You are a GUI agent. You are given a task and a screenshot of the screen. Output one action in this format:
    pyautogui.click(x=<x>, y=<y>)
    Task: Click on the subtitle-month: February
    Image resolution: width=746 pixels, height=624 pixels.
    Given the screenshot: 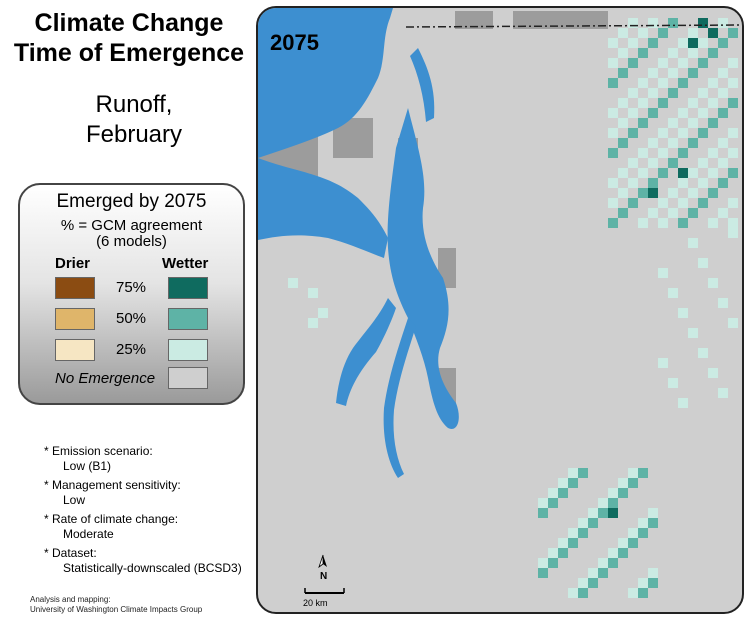 What is the action you would take?
    pyautogui.click(x=134, y=134)
    